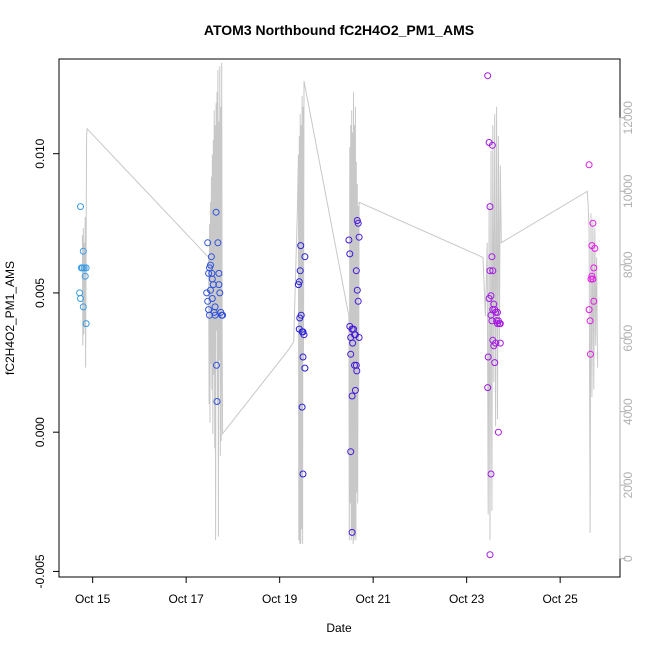 The height and width of the screenshot is (650, 650). I want to click on y2-tick-label: 2000, so click(628, 484).